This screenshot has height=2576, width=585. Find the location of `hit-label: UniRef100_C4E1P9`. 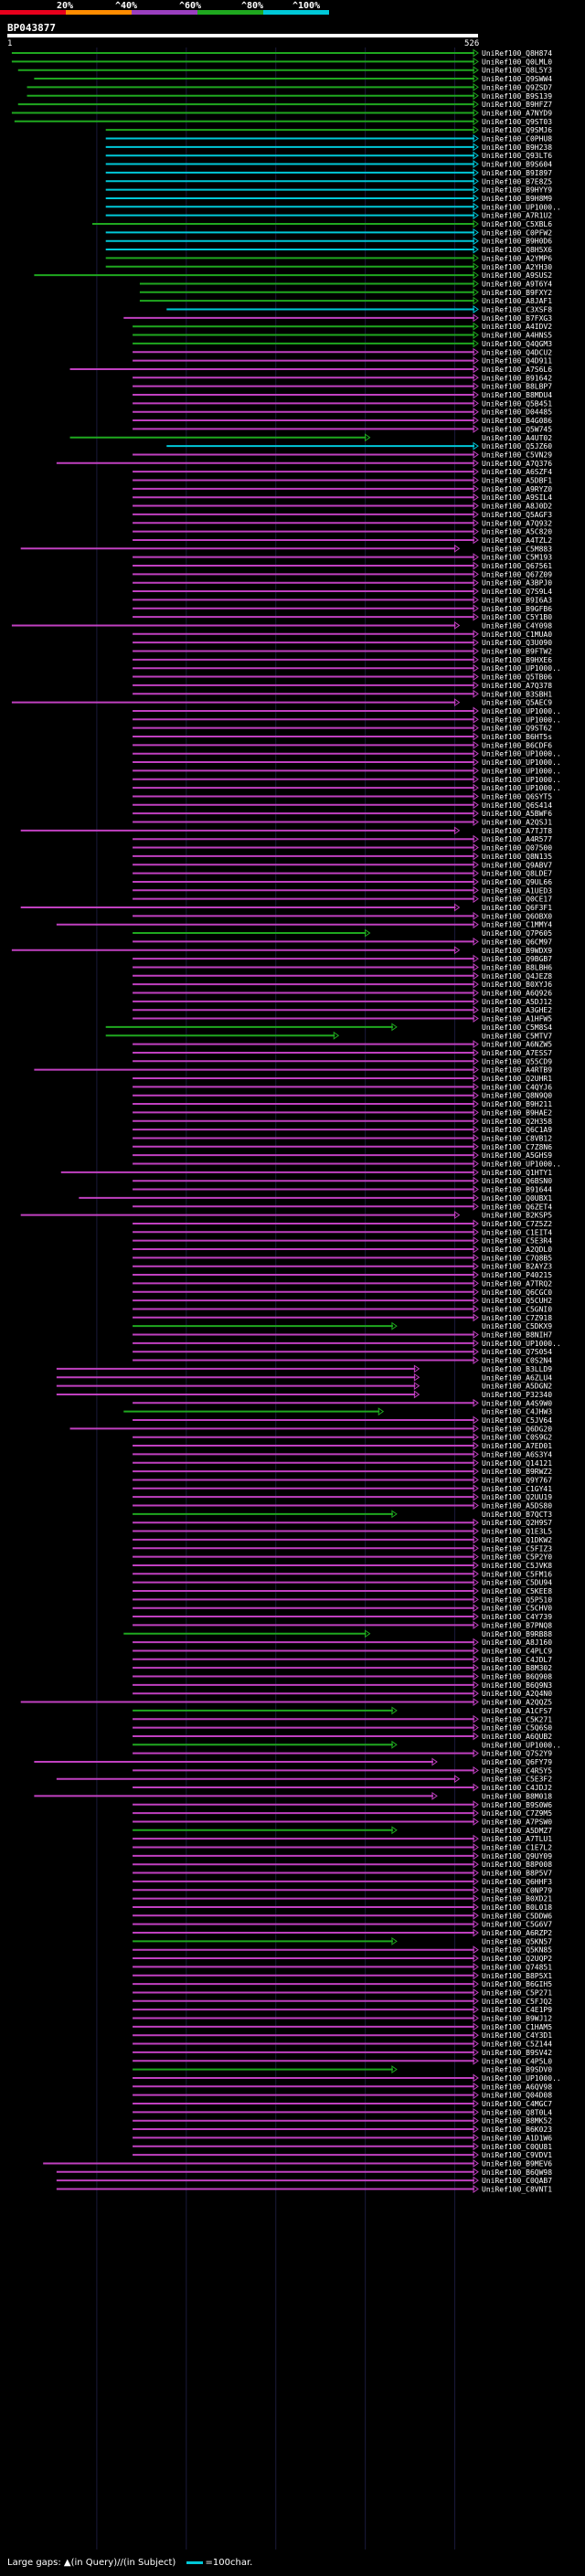

hit-label: UniRef100_C4E1P9 is located at coordinates (517, 2010).